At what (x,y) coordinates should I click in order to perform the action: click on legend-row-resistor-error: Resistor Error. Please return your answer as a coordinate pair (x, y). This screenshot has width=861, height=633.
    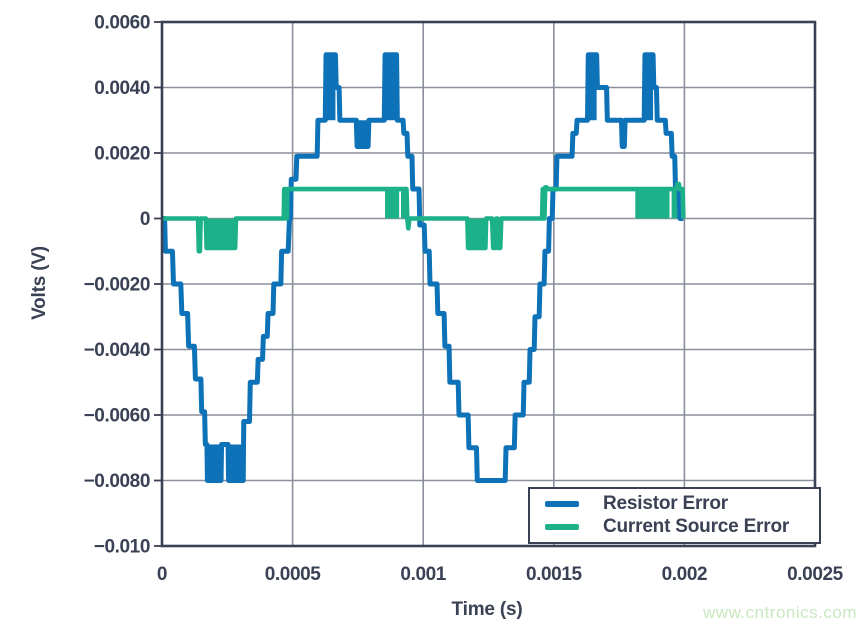
    Looking at the image, I should click on (674, 504).